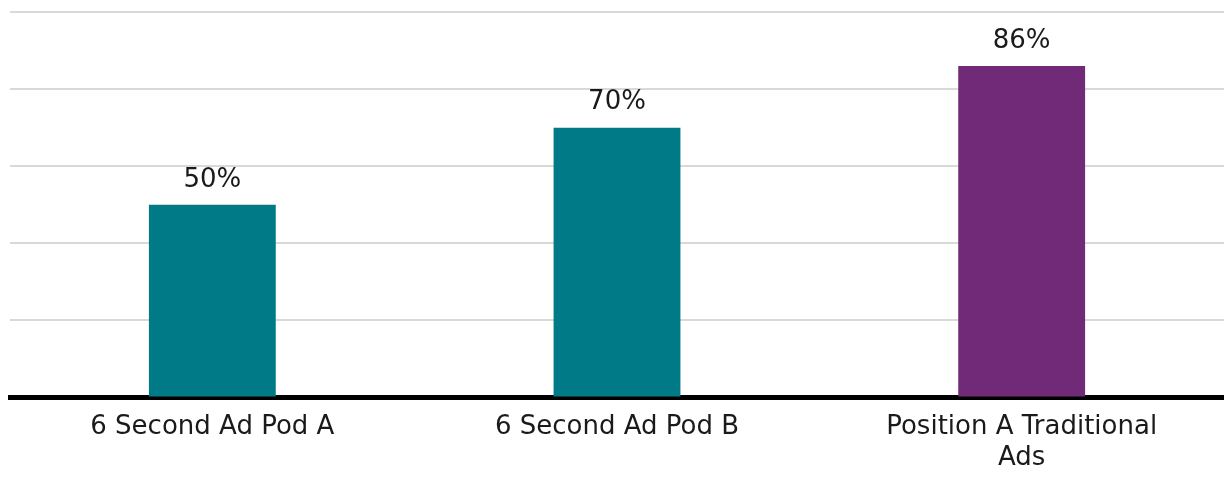  What do you see at coordinates (617, 424) in the screenshot?
I see `x-tick-label: 6 Second Ad Pod B` at bounding box center [617, 424].